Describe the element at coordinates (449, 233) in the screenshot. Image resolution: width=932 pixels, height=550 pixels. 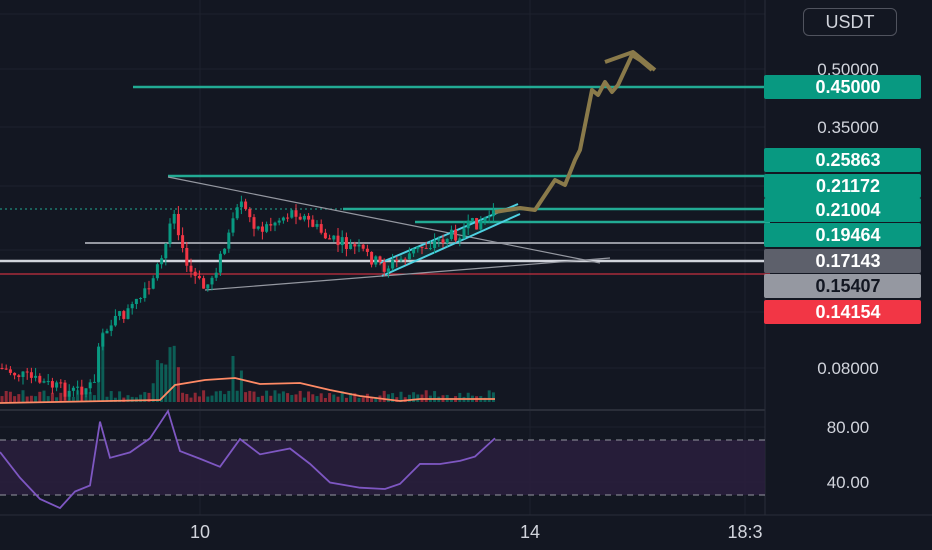
I see `channel-upper` at that location.